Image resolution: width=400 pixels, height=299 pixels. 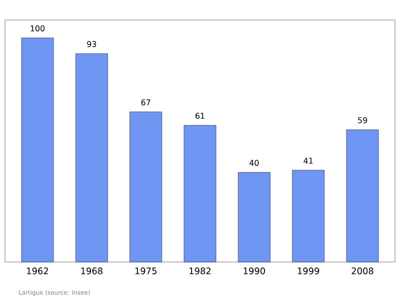 What do you see at coordinates (254, 271) in the screenshot?
I see `x-tick-label: 1990` at bounding box center [254, 271].